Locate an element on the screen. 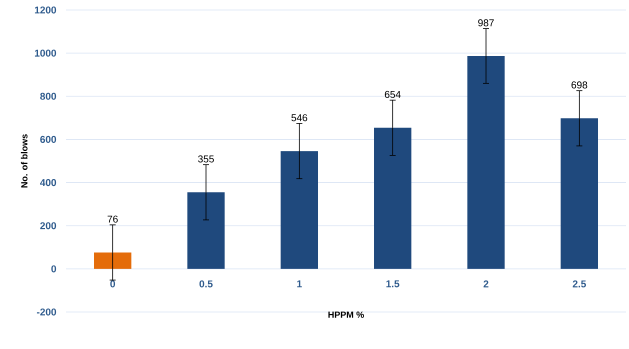 This screenshot has height=349, width=629. x-tick-label: 0 is located at coordinates (113, 284).